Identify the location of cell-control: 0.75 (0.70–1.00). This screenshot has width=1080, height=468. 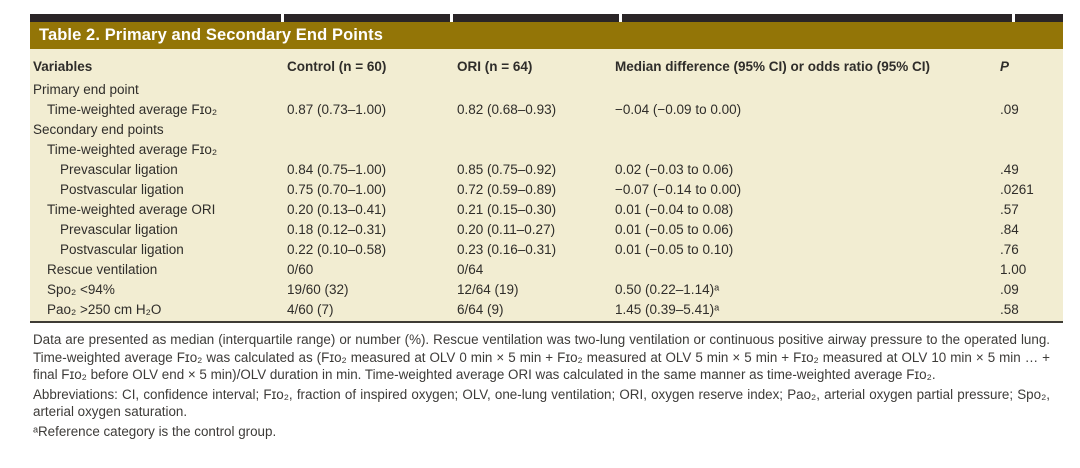
(337, 189).